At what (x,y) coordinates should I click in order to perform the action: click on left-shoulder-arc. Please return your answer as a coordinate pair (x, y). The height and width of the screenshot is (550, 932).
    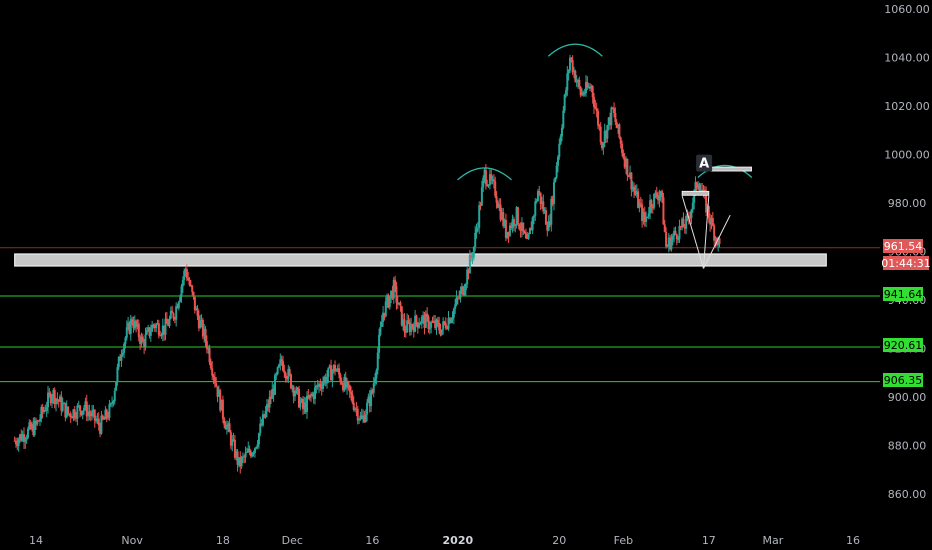
    Looking at the image, I should click on (484, 174).